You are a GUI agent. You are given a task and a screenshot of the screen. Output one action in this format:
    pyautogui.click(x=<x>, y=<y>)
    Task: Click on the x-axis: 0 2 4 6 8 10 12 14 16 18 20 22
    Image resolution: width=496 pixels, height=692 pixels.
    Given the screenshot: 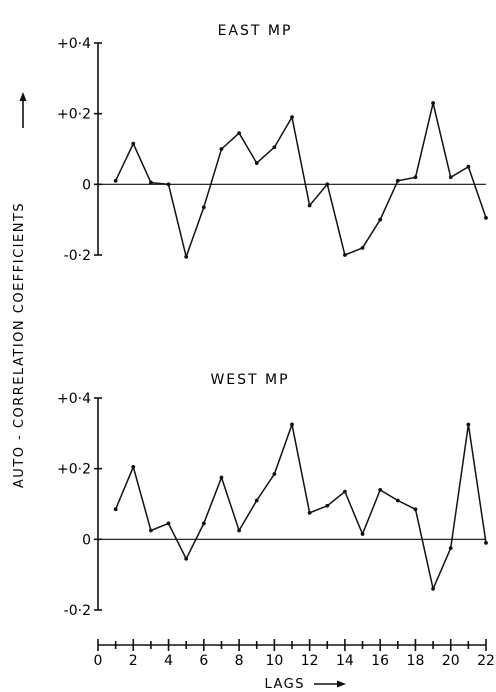 What is the action you would take?
    pyautogui.click(x=294, y=654)
    